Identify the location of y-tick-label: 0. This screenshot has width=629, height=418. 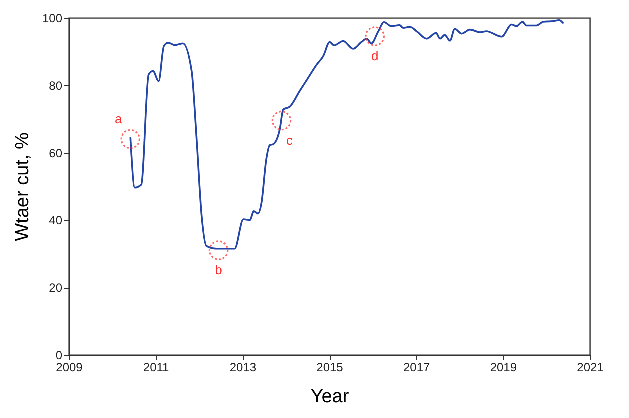
(59, 355).